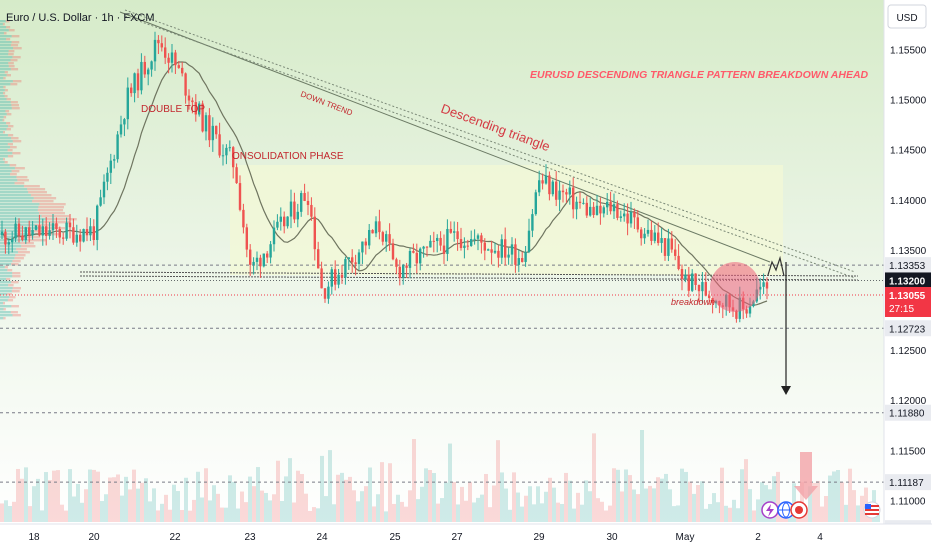 This screenshot has height=550, width=932. I want to click on symbol-title: Euro / U.S. Dollar · 1h · FXCM, so click(80, 18).